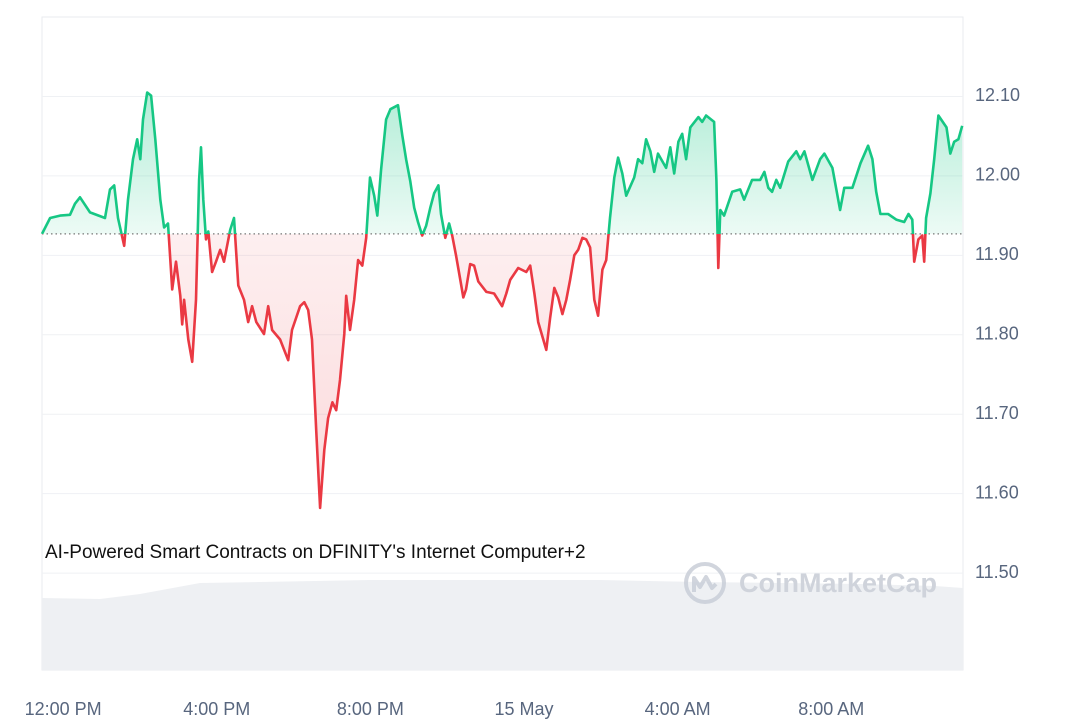  I want to click on x-tick-label: 4:00 AM, so click(678, 709).